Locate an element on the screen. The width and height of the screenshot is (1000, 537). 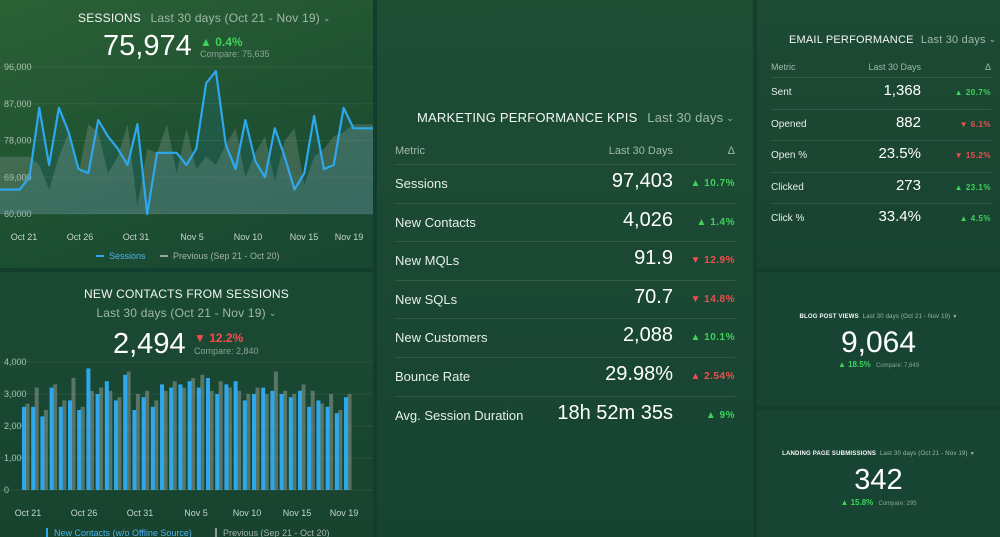
email-metric: Sent is located at coordinates (781, 92).